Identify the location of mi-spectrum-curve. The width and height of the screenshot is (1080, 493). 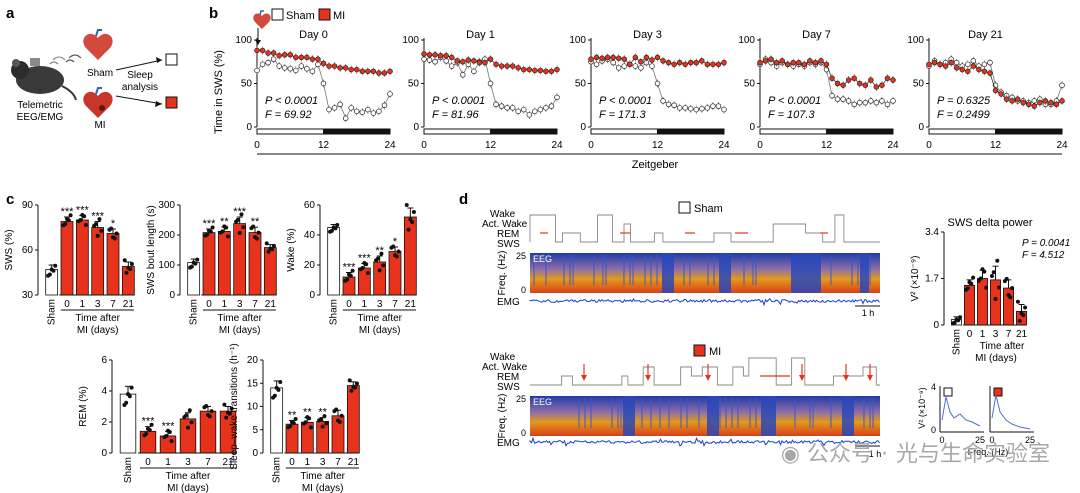
(1011, 412).